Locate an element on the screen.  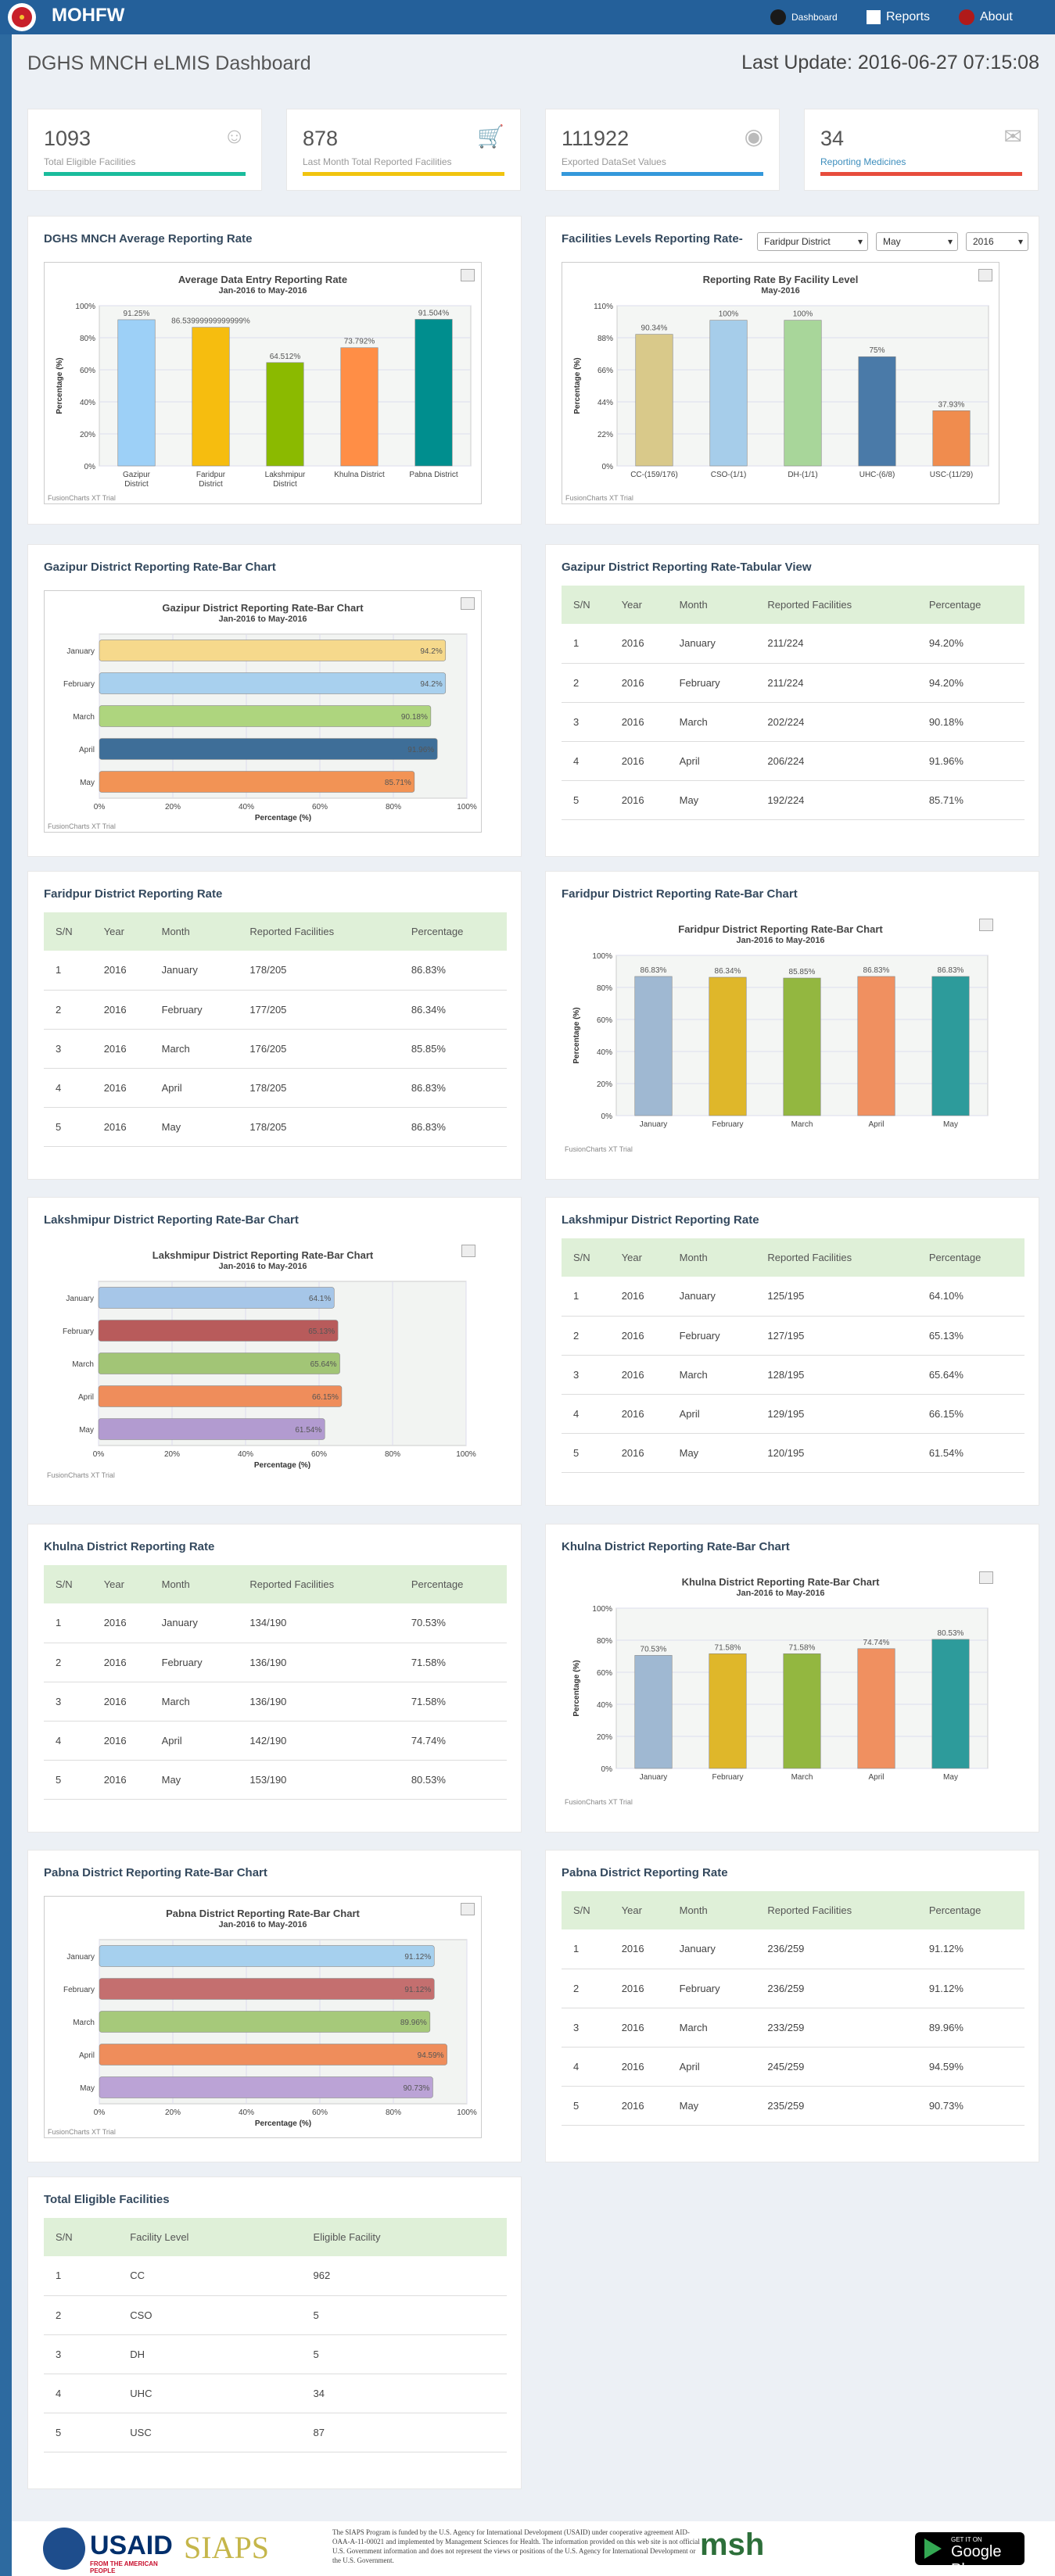
data-label: 91.96% is located at coordinates (421, 750).